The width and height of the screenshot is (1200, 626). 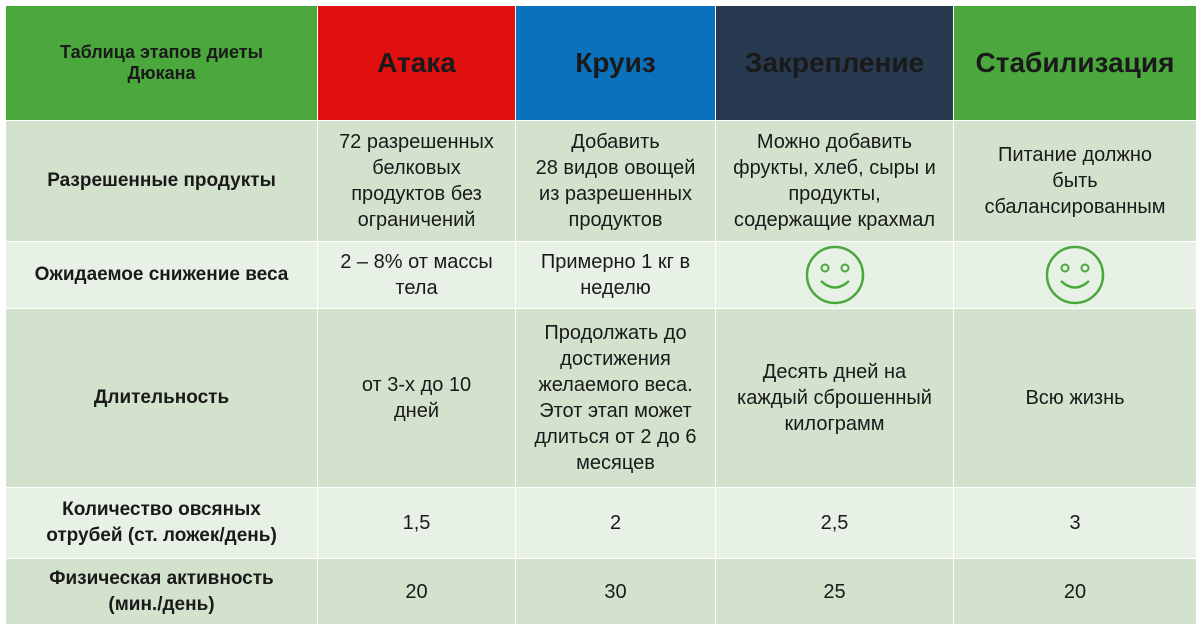 What do you see at coordinates (161, 275) in the screenshot?
I see `row-label: Ожидаемое снижение веса` at bounding box center [161, 275].